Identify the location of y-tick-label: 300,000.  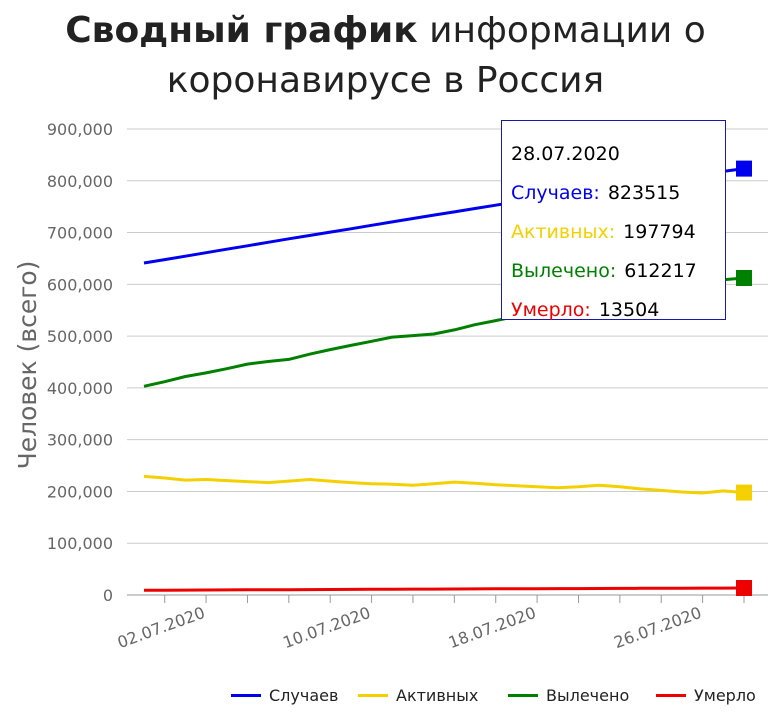
(80, 440).